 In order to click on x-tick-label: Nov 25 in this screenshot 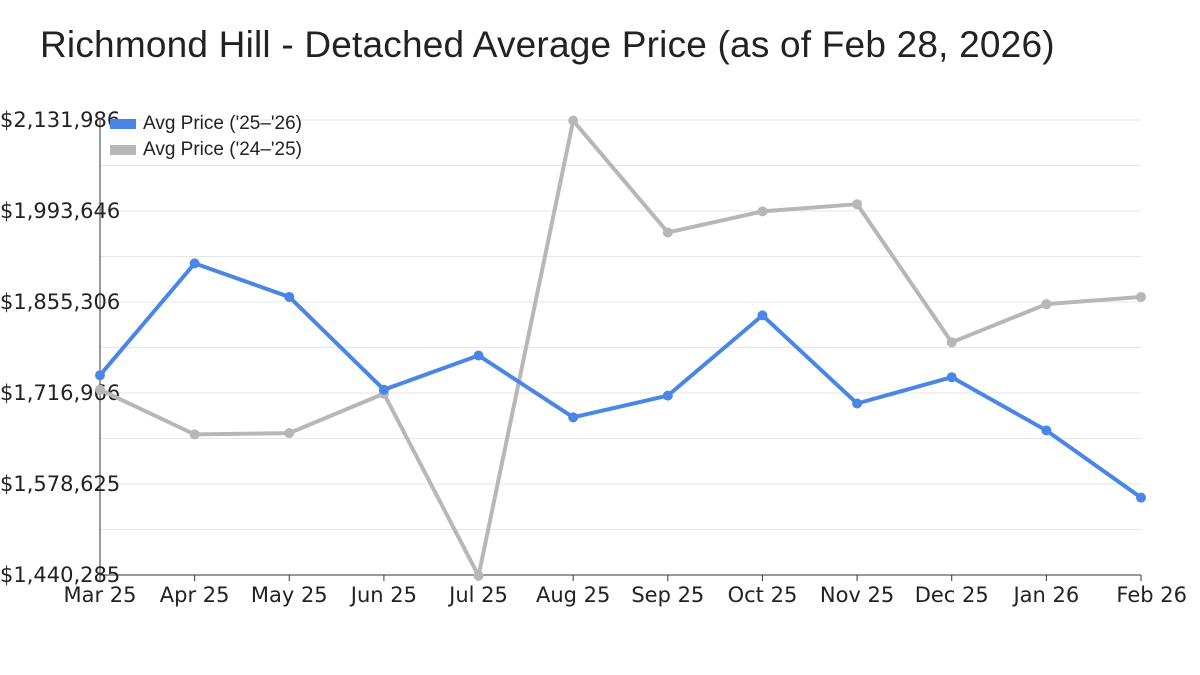, I will do `click(857, 595)`.